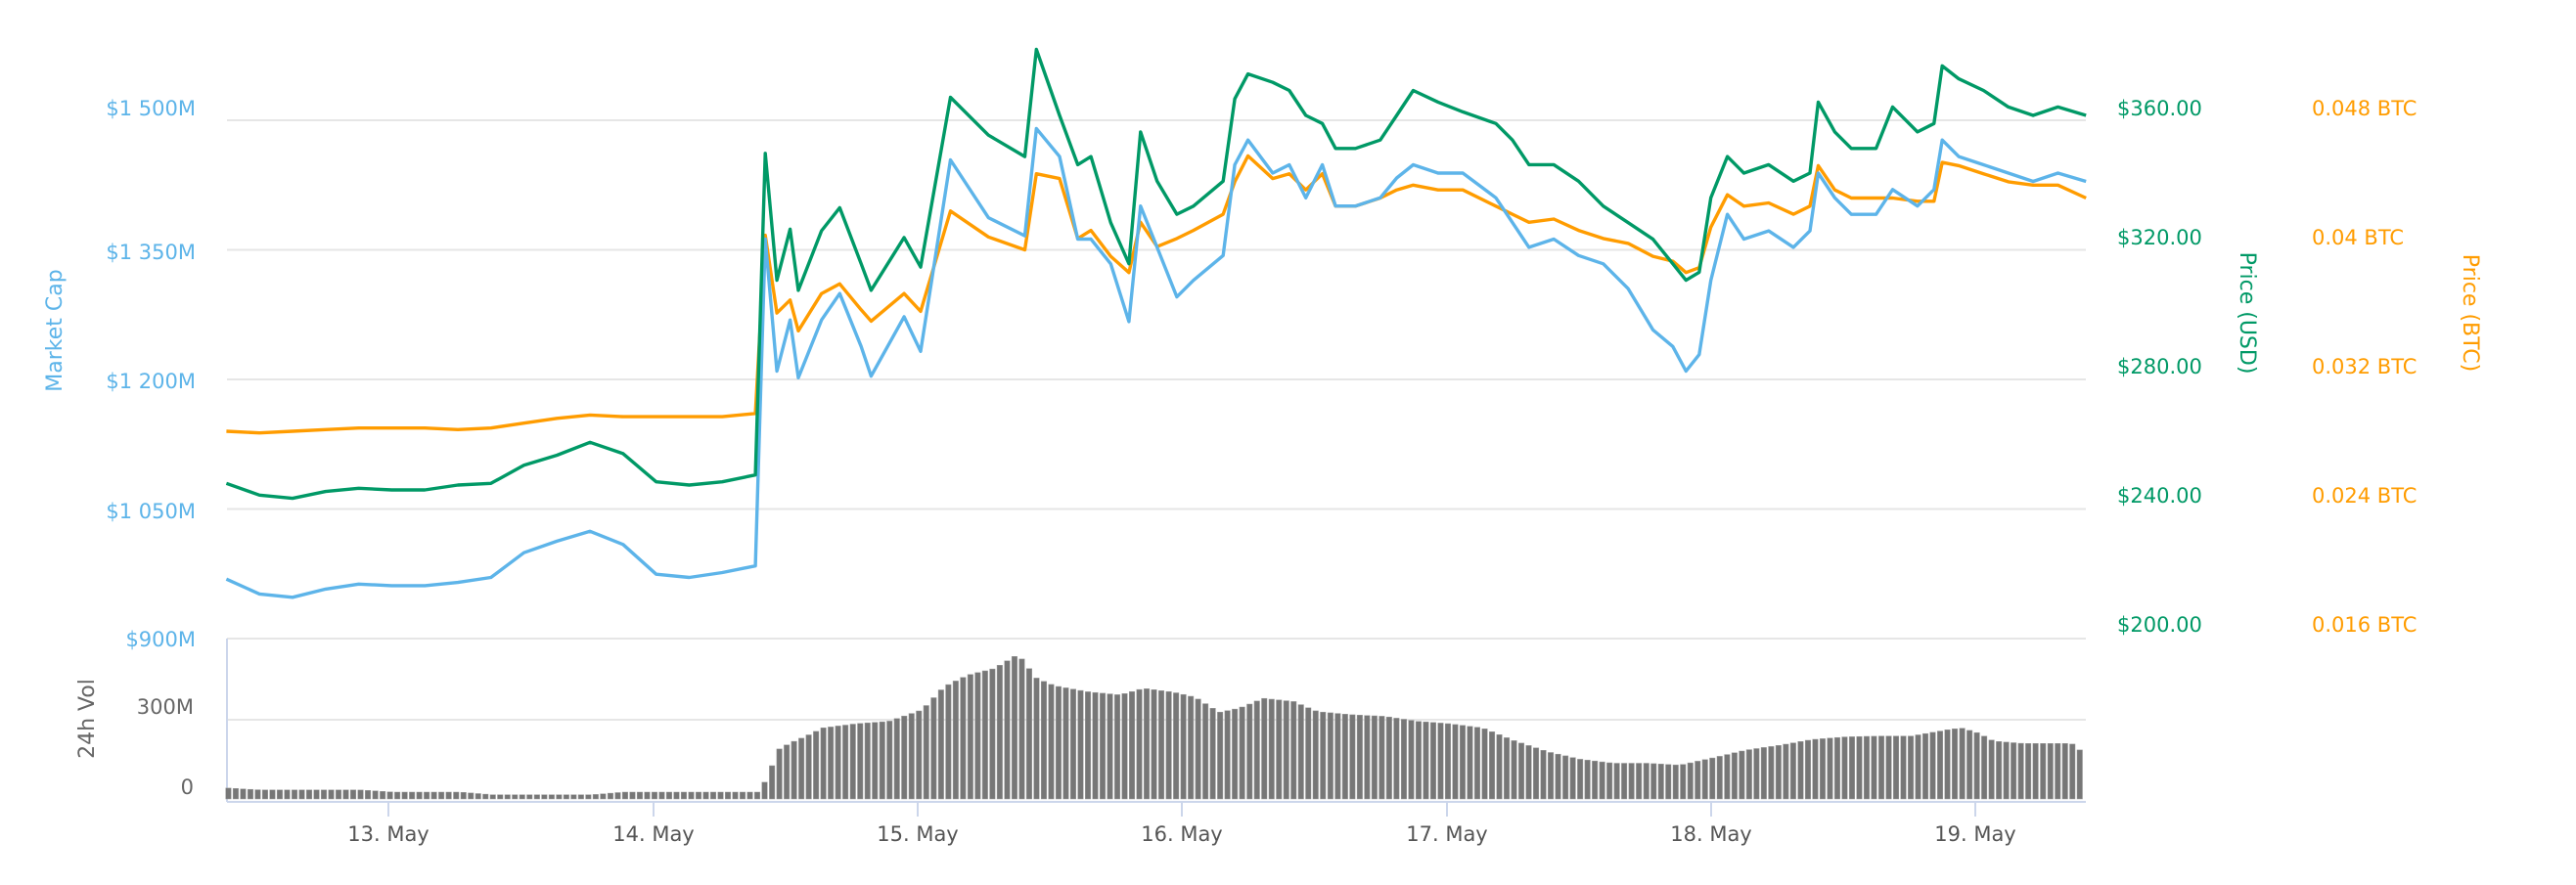  What do you see at coordinates (1182, 834) in the screenshot?
I see `x-tick-label: 16. May` at bounding box center [1182, 834].